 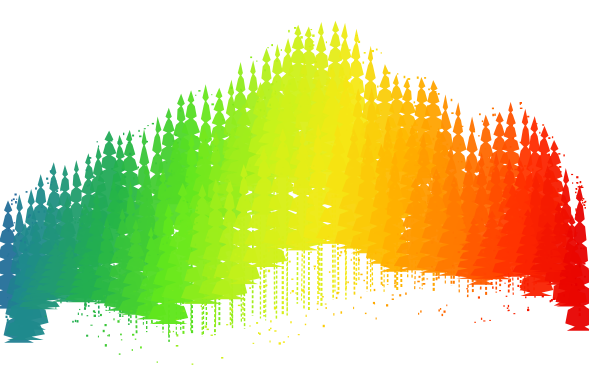 What do you see at coordinates (206, 271) in the screenshot?
I see `tree-trunk` at bounding box center [206, 271].